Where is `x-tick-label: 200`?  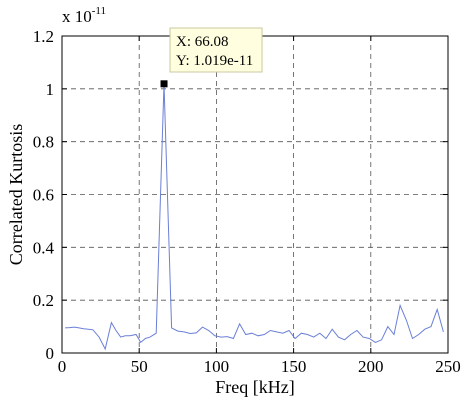
x-tick-label: 200 is located at coordinates (371, 366).